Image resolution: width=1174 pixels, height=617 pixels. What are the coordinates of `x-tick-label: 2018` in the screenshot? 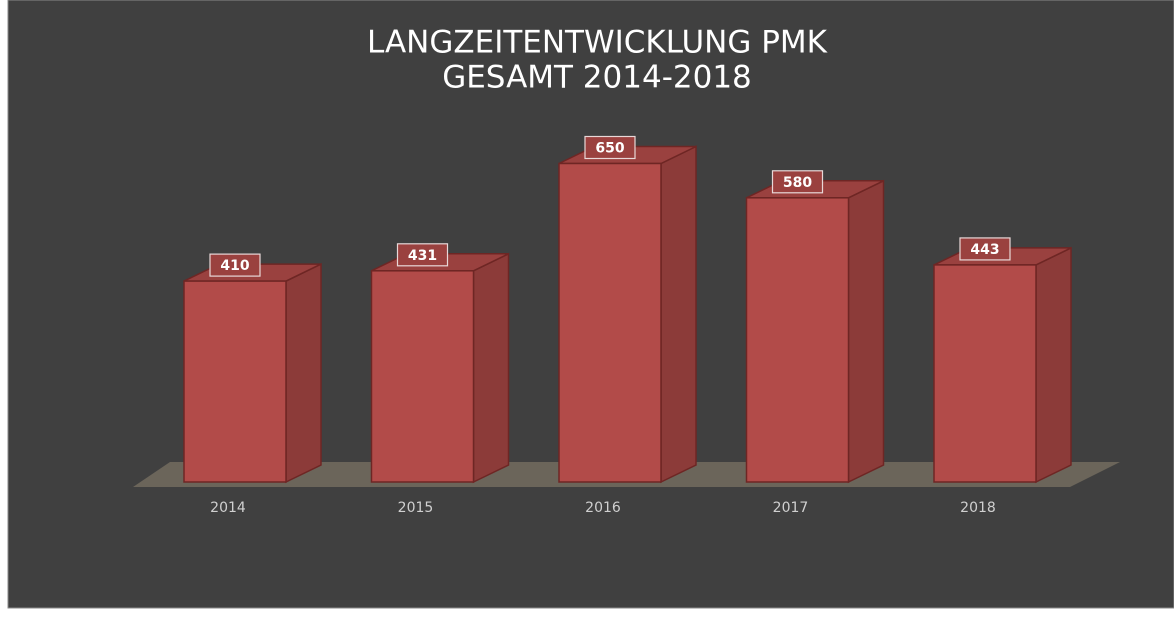 It's located at (978, 508).